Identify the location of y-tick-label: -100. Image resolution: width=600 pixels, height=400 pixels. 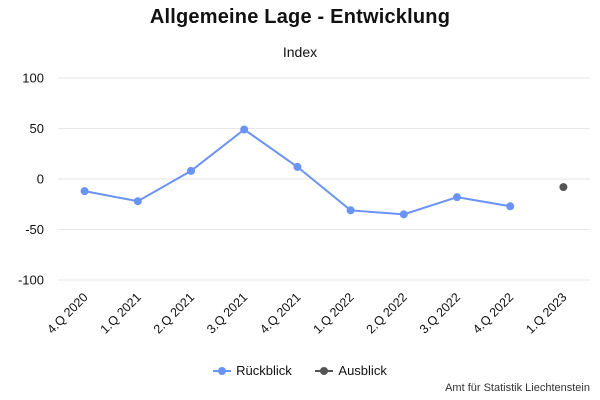
(31, 280).